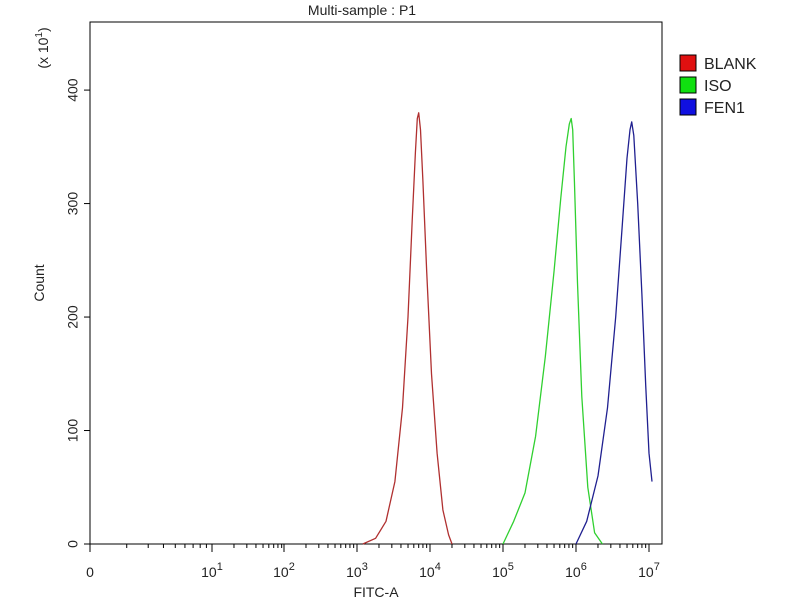 The width and height of the screenshot is (800, 600). What do you see at coordinates (430, 570) in the screenshot?
I see `x-tick-label: 10⁴` at bounding box center [430, 570].